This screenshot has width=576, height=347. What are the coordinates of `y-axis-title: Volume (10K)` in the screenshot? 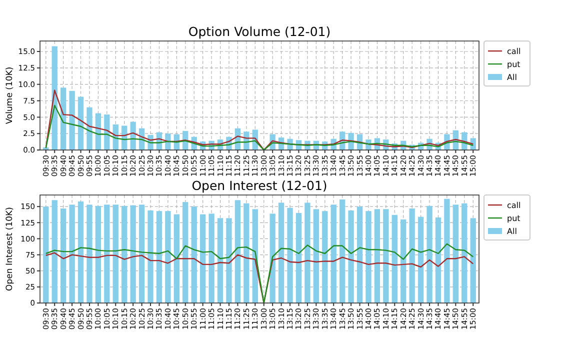 It's located at (10, 95).